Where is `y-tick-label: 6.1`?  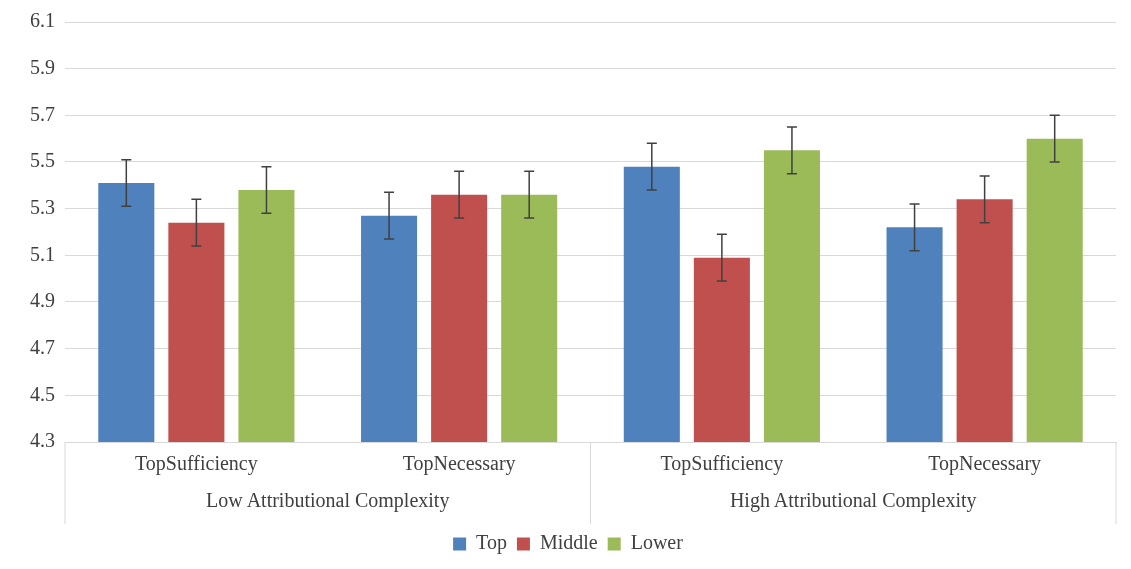
y-tick-label: 6.1 is located at coordinates (42, 20).